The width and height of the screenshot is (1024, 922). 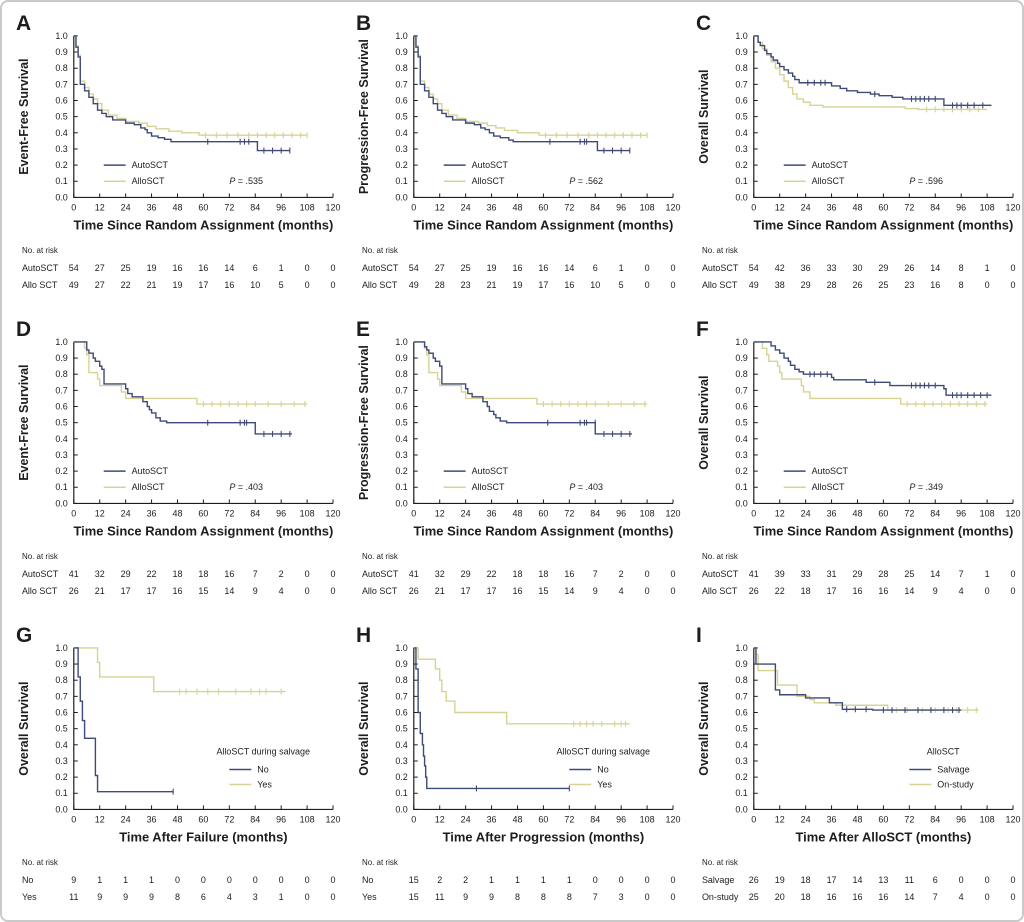 What do you see at coordinates (926, 487) in the screenshot?
I see `p-value: P = .349` at bounding box center [926, 487].